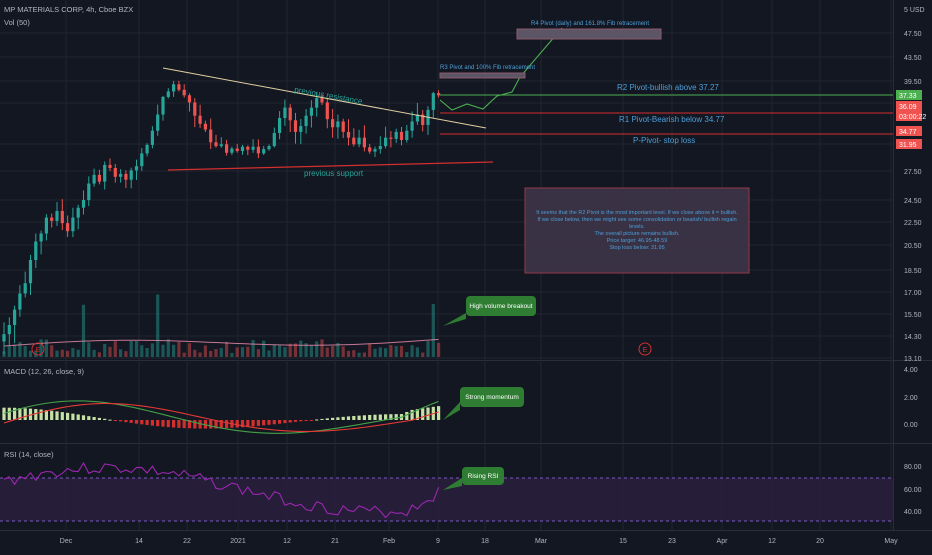 This screenshot has height=555, width=932. What do you see at coordinates (473, 478) in the screenshot?
I see `rising-rsi-callout: Rising RSI` at bounding box center [473, 478].